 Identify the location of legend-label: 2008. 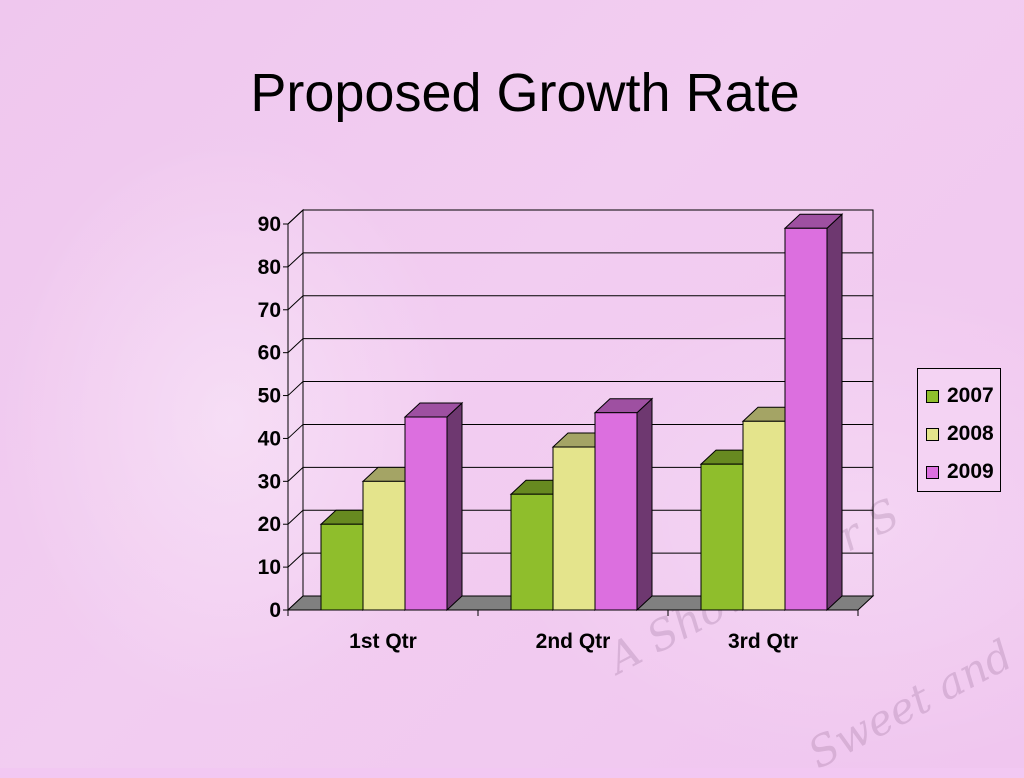
(970, 433).